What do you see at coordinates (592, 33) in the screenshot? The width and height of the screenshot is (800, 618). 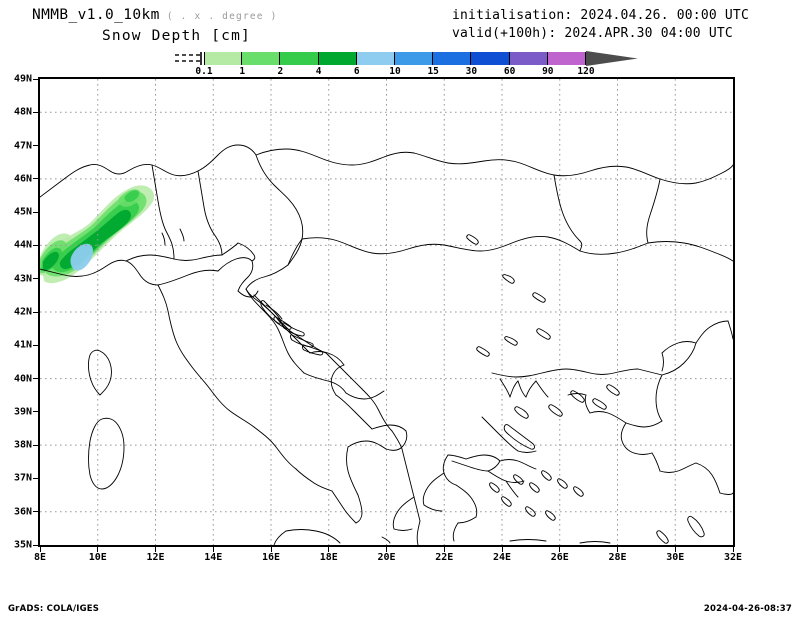 I see `valid-time: valid(+100h): 2024.APR.30 04:00 UTC` at bounding box center [592, 33].